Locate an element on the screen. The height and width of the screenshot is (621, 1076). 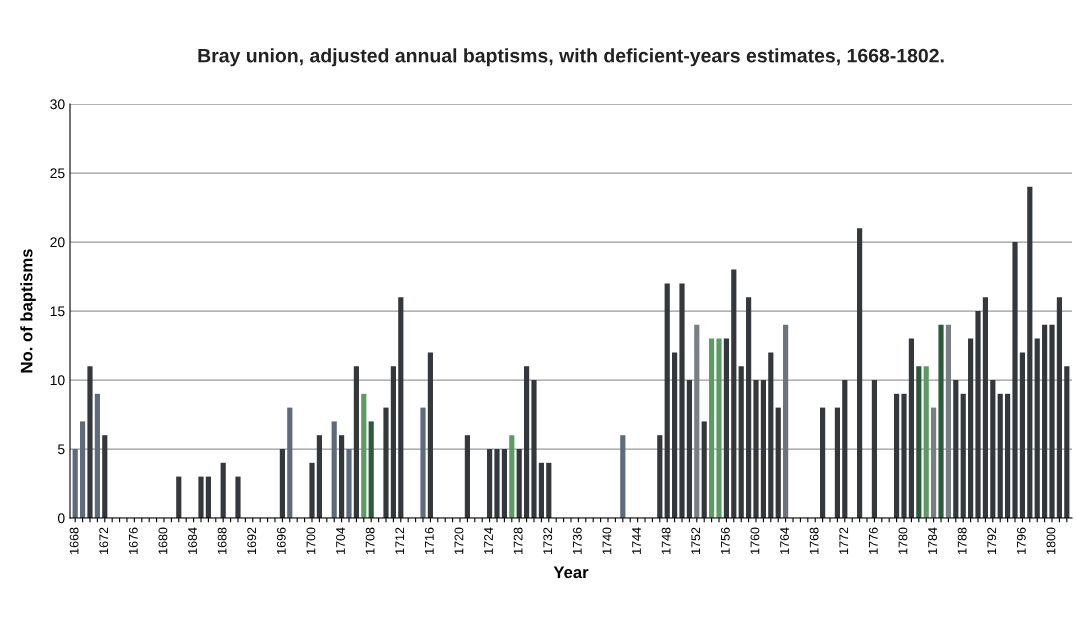
x-tick-label: 1724 is located at coordinates (488, 540).